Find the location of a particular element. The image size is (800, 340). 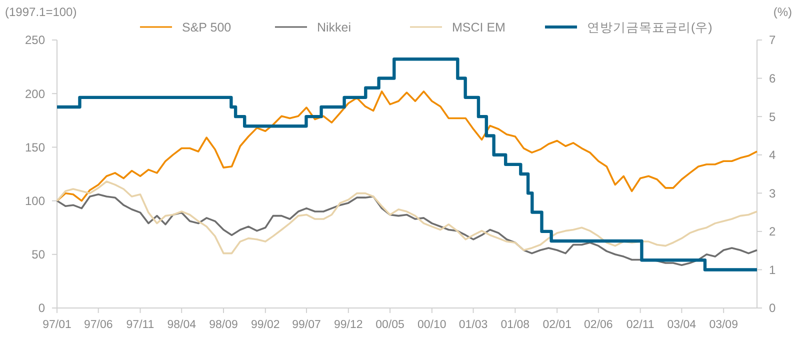

y-tick-label: 100 is located at coordinates (35, 201).